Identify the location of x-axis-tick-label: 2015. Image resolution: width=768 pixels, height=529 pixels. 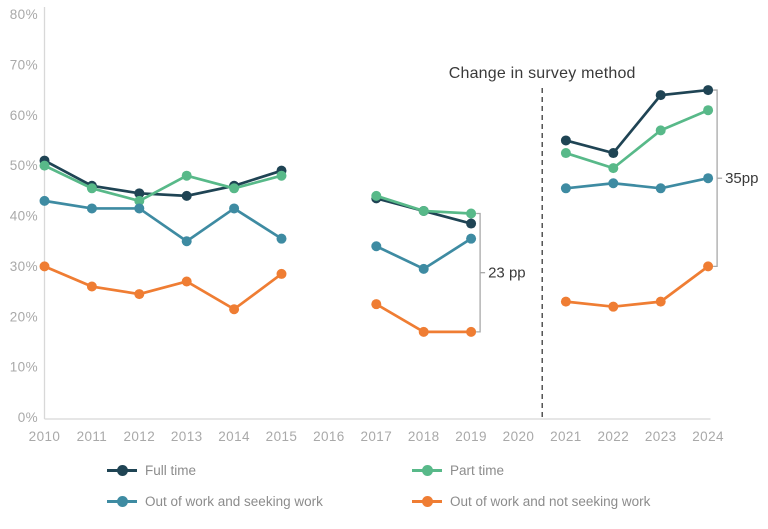
(282, 436).